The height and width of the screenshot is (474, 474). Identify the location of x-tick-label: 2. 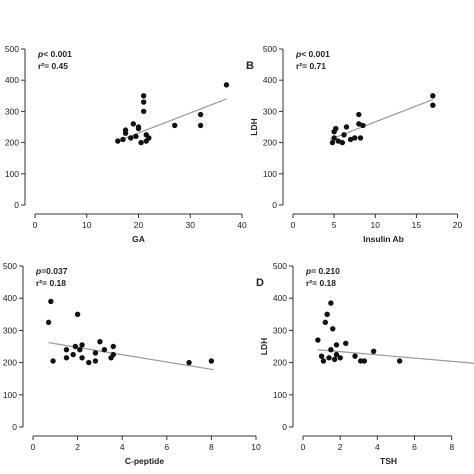
(340, 447).